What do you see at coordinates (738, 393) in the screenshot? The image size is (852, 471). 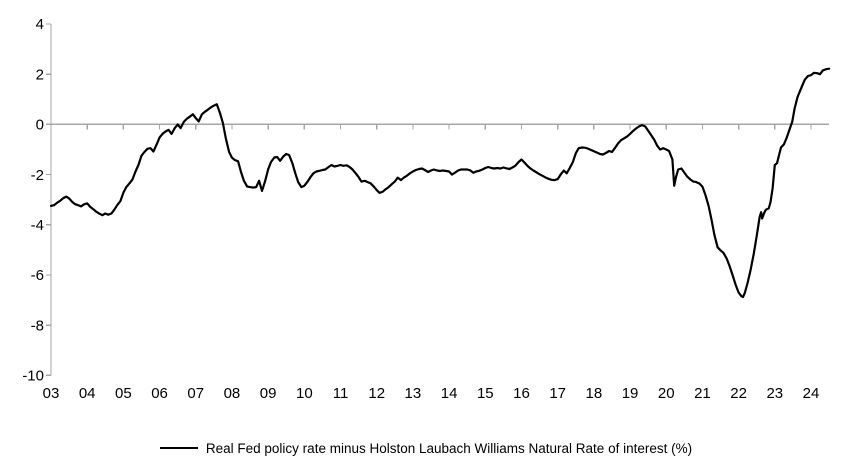 I see `x-tick-label: 22` at bounding box center [738, 393].